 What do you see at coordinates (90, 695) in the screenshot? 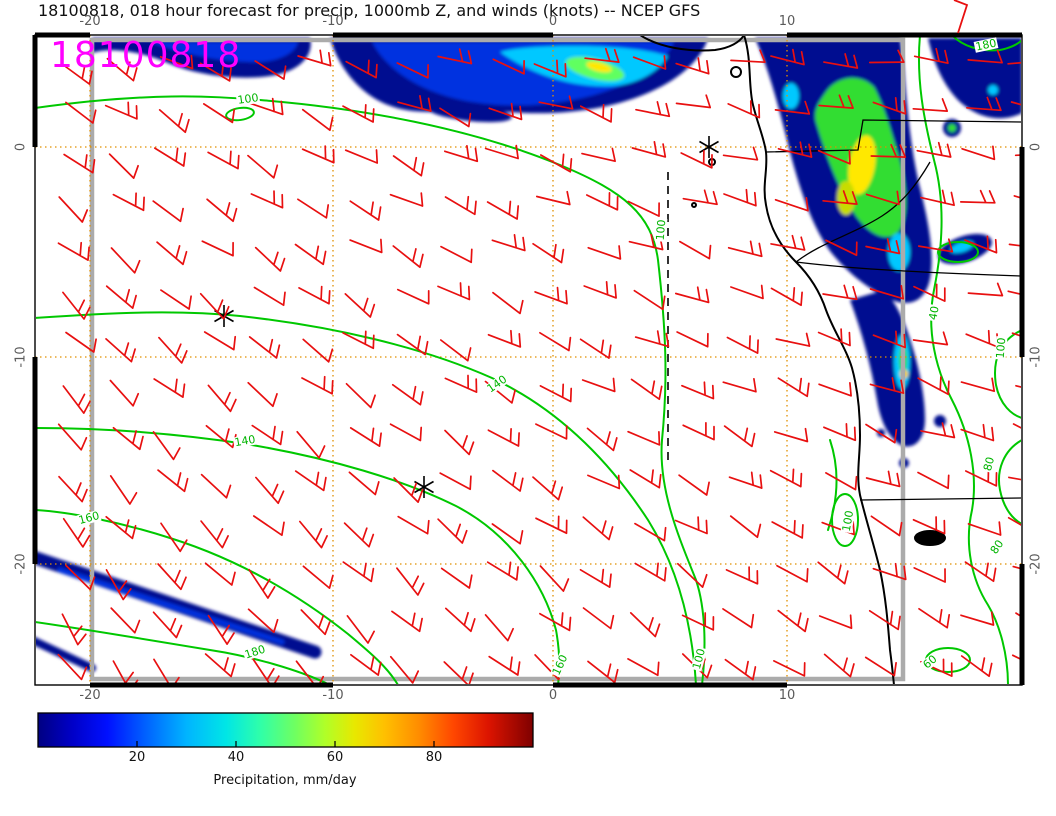
I see `x-axis-tick-bottom: -20` at bounding box center [90, 695].